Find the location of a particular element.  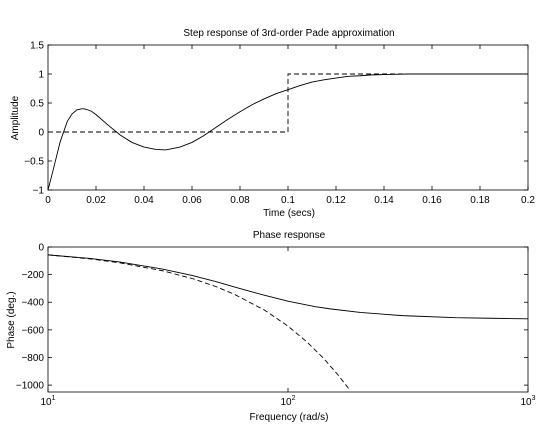

x-tick-label: 0.04 is located at coordinates (144, 200).